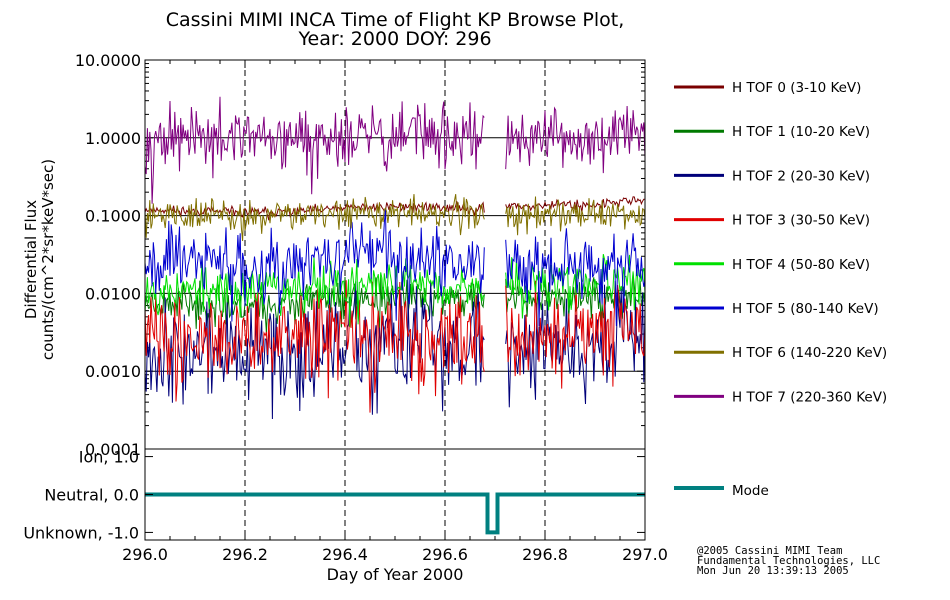 The width and height of the screenshot is (950, 600). I want to click on mode-y-tick-label-0: Ion, 1.0, so click(109, 457).